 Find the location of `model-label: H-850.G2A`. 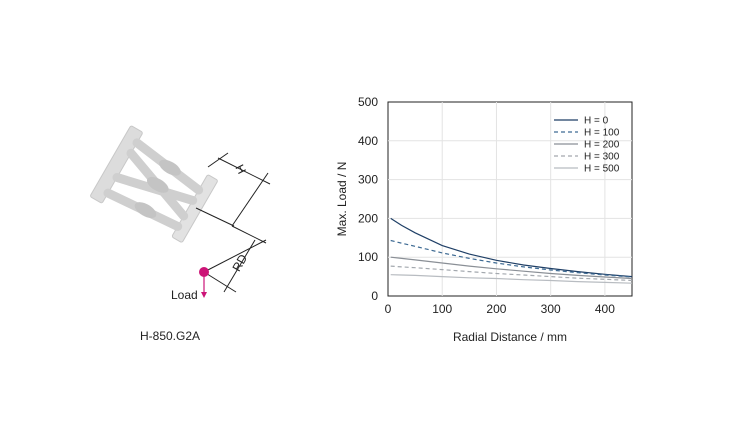

model-label: H-850.G2A is located at coordinates (170, 336).